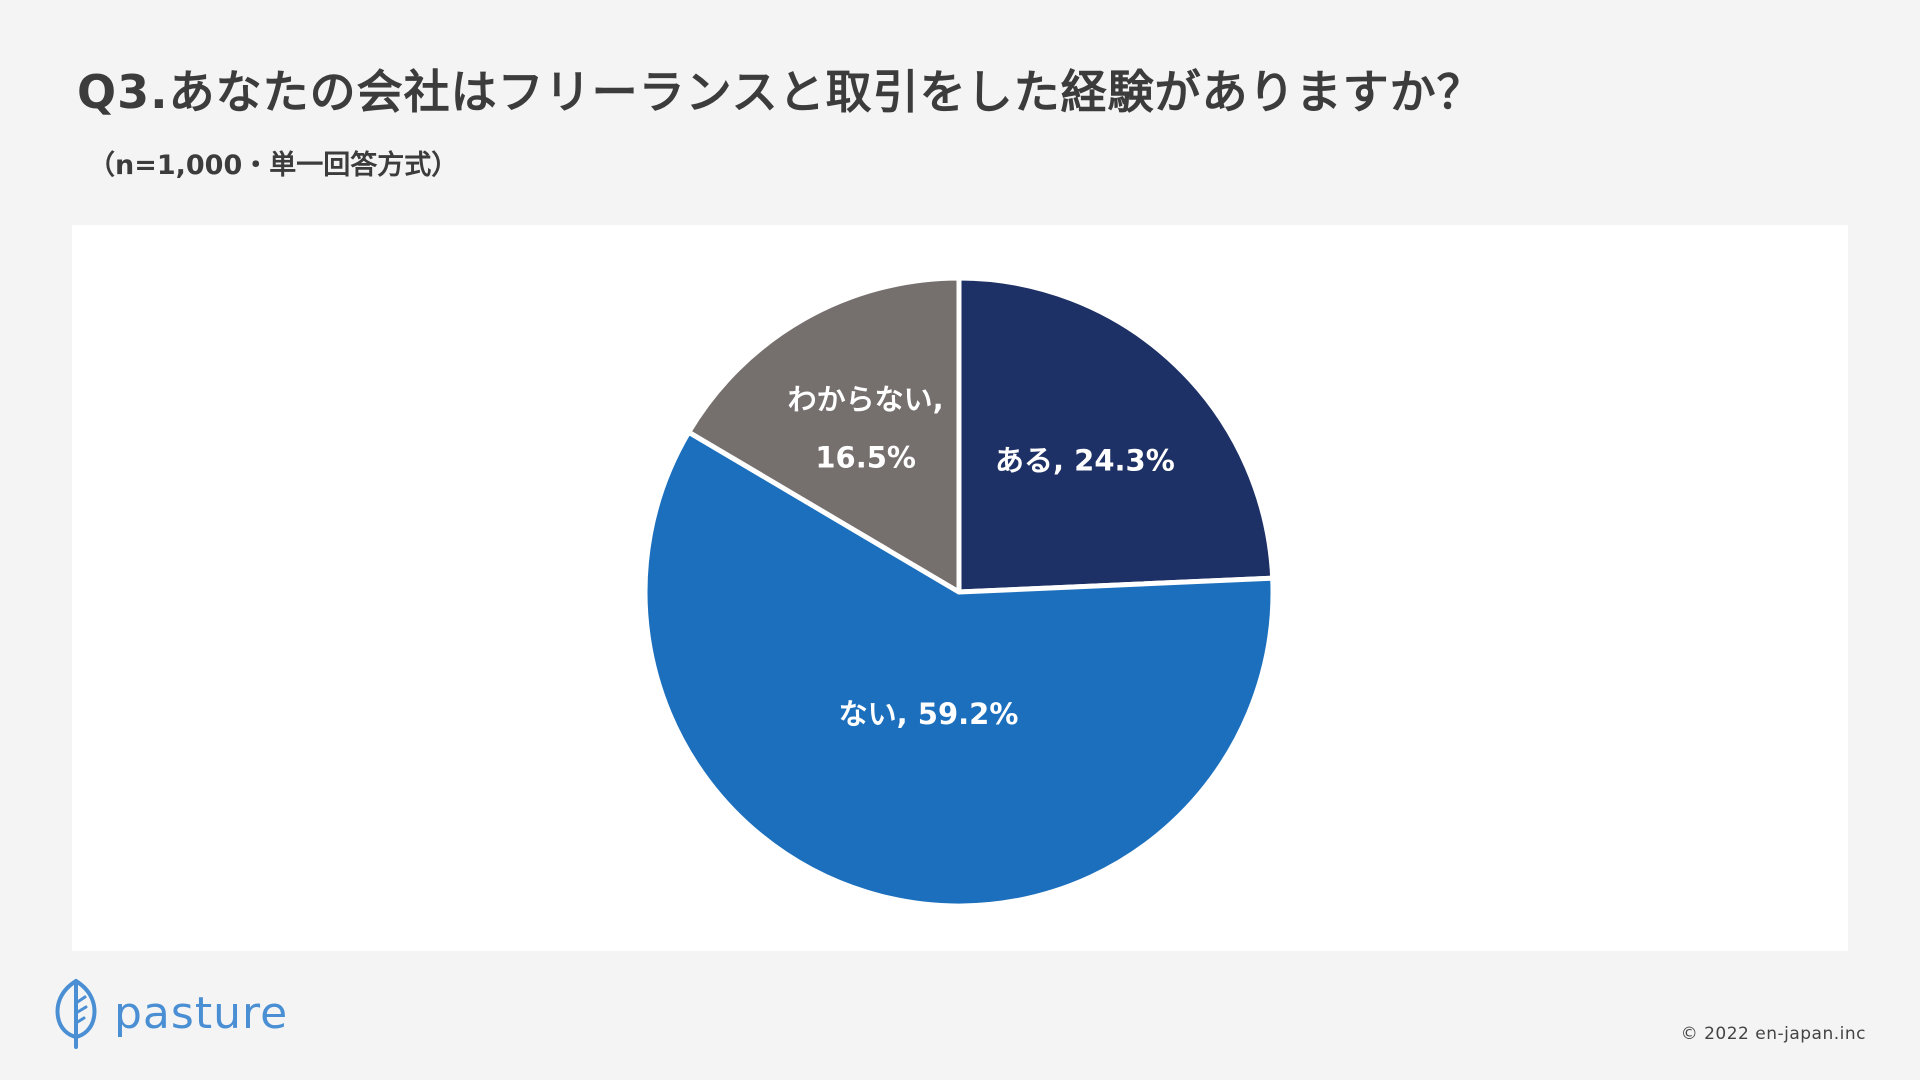 The height and width of the screenshot is (1080, 1920). What do you see at coordinates (201, 1013) in the screenshot?
I see `logo-text: pasture` at bounding box center [201, 1013].